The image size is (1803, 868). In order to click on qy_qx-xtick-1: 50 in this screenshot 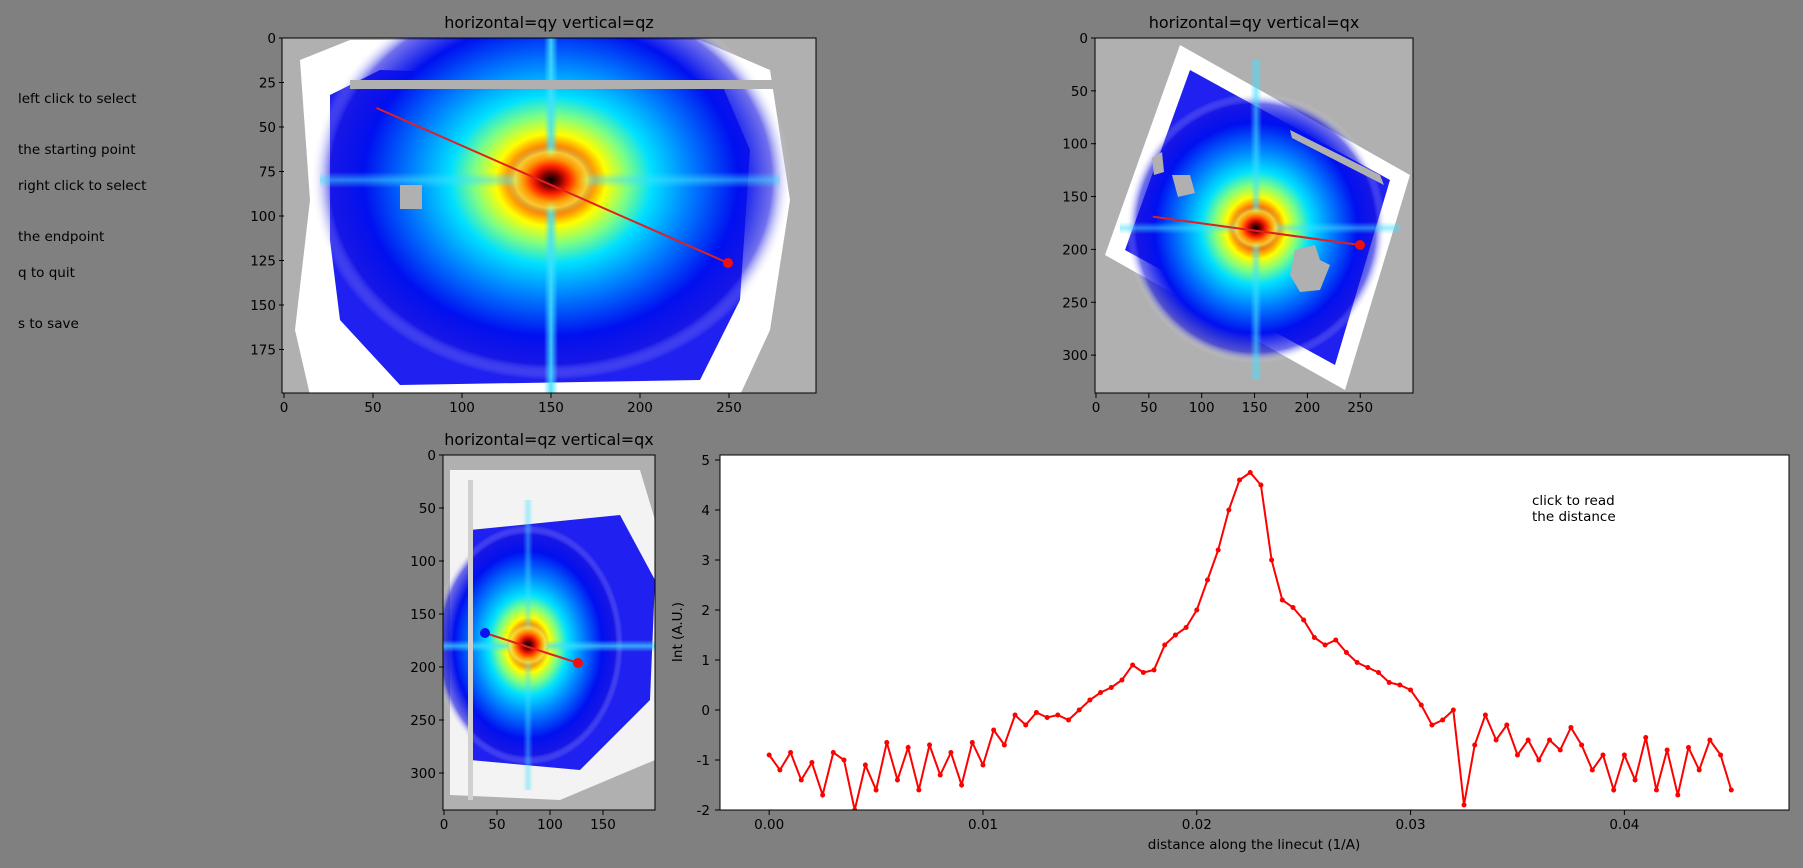, I will do `click(1148, 408)`.